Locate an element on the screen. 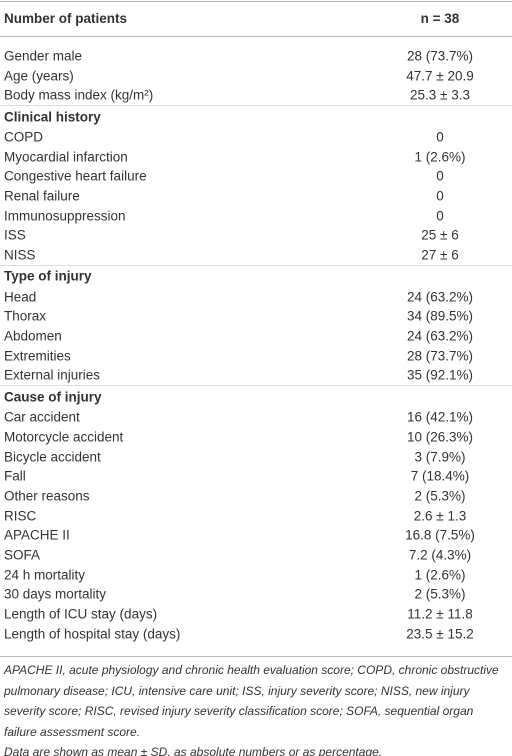  row-label: APACHE II is located at coordinates (37, 535).